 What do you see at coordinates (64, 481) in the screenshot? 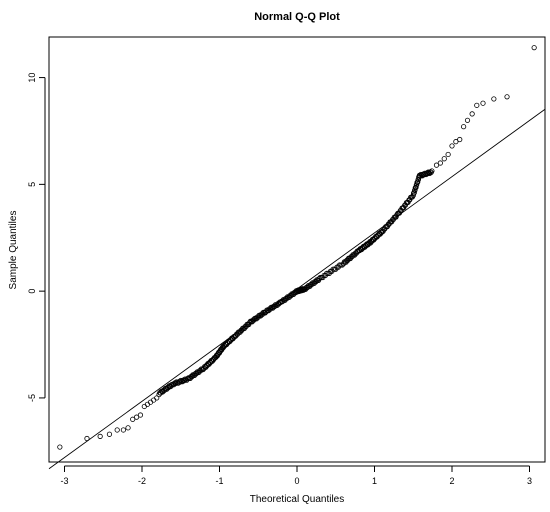
I see `x-tick-label: -3` at bounding box center [64, 481].